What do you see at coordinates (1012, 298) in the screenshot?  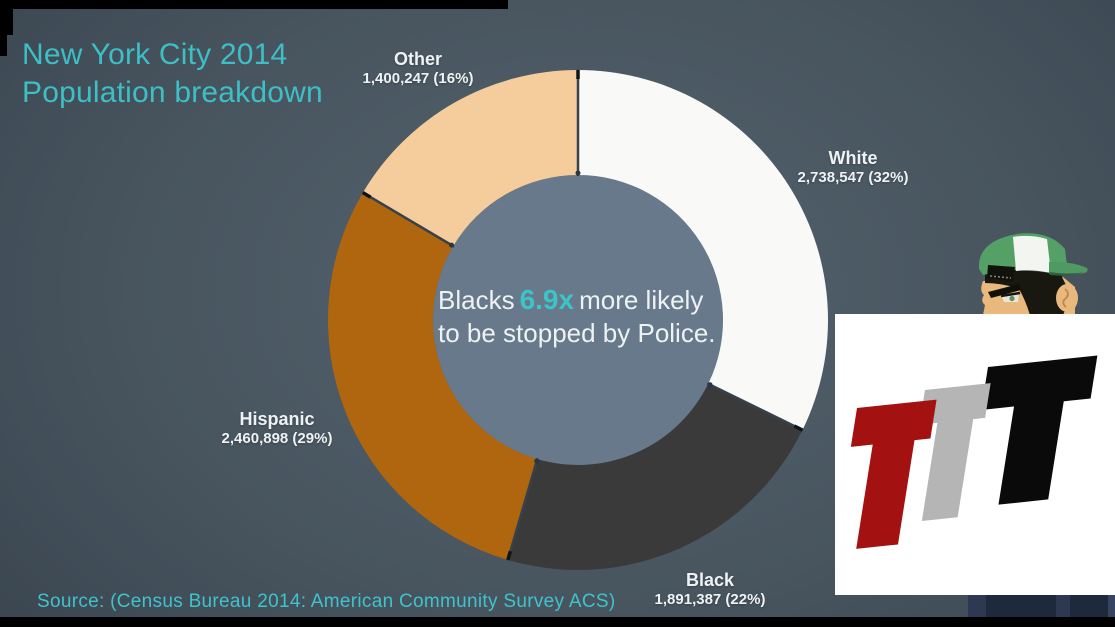 I see `character-iris` at bounding box center [1012, 298].